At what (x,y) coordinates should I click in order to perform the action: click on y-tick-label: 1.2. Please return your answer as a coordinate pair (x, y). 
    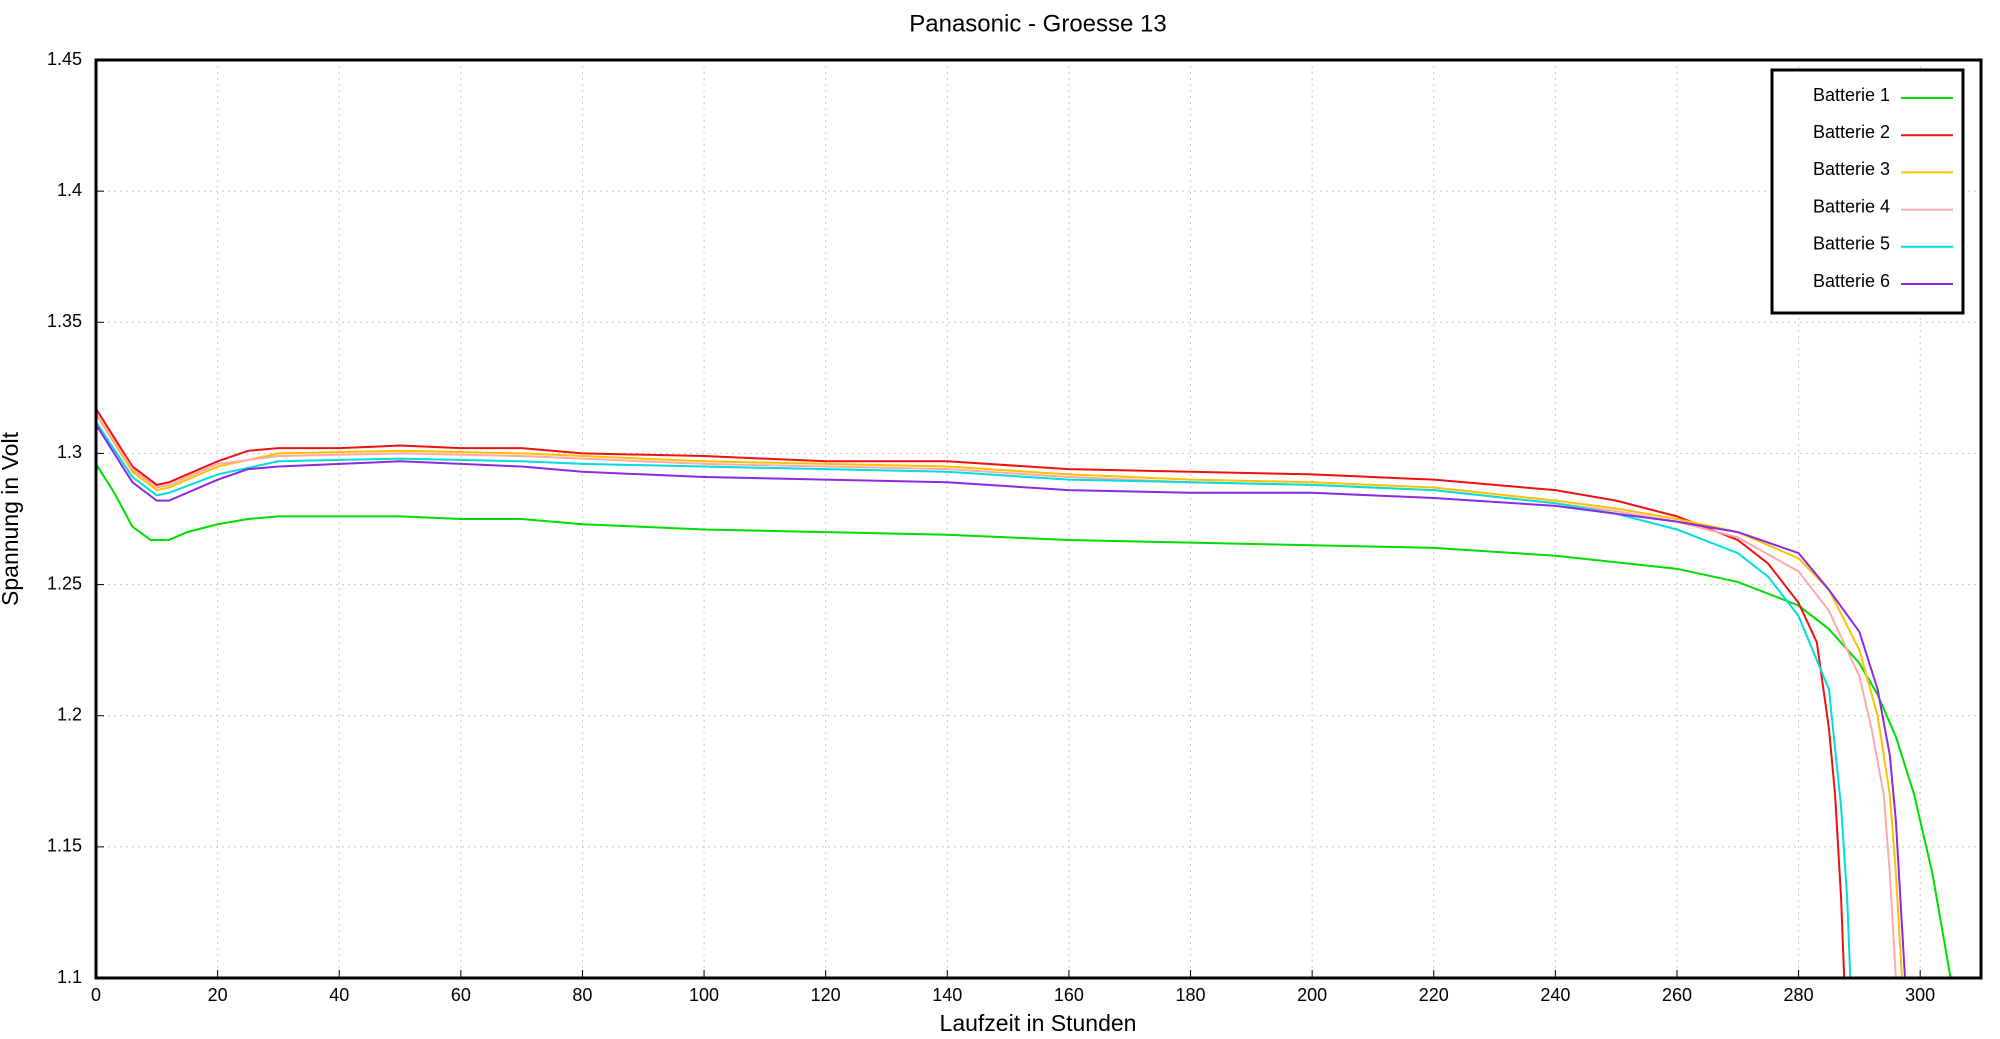
    Looking at the image, I should click on (69, 714).